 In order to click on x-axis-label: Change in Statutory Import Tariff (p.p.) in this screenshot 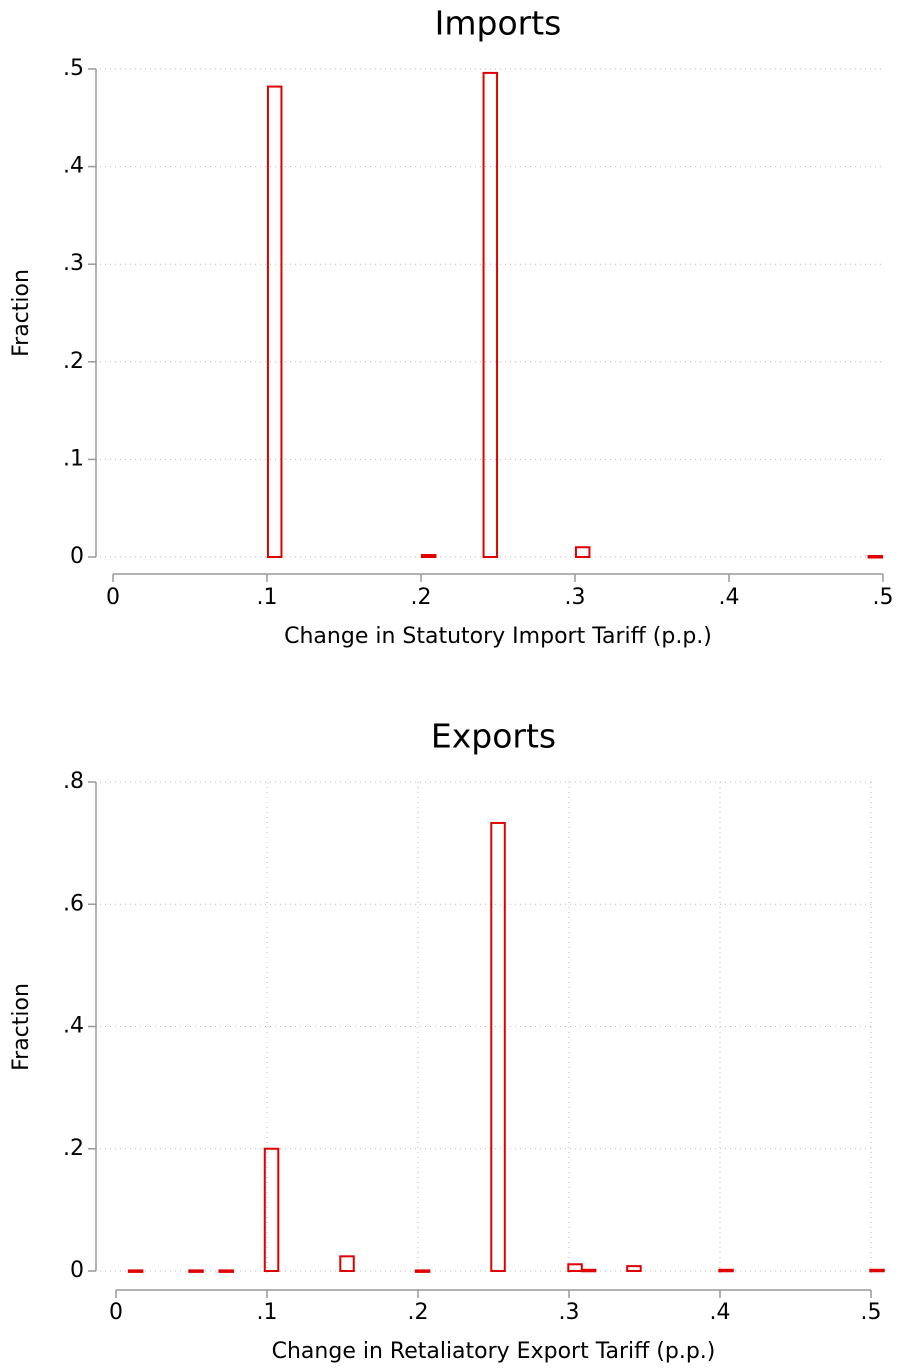, I will do `click(498, 636)`.